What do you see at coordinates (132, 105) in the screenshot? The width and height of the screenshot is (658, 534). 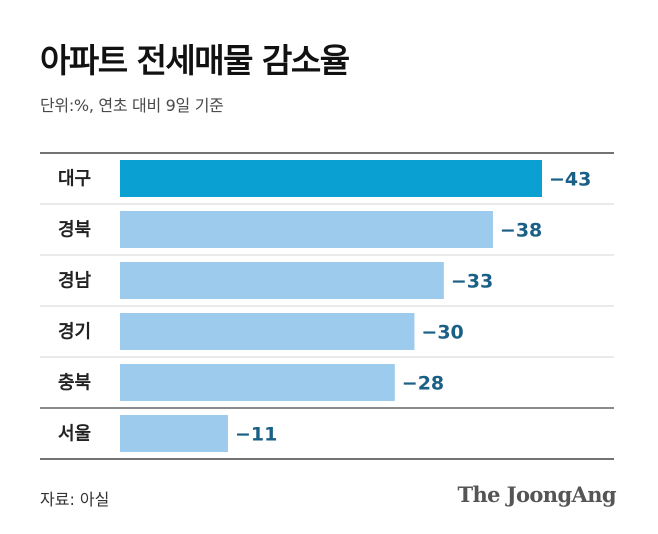 I see `chart-subtitle: 단위:%, 연초 대비 9일 기준` at bounding box center [132, 105].